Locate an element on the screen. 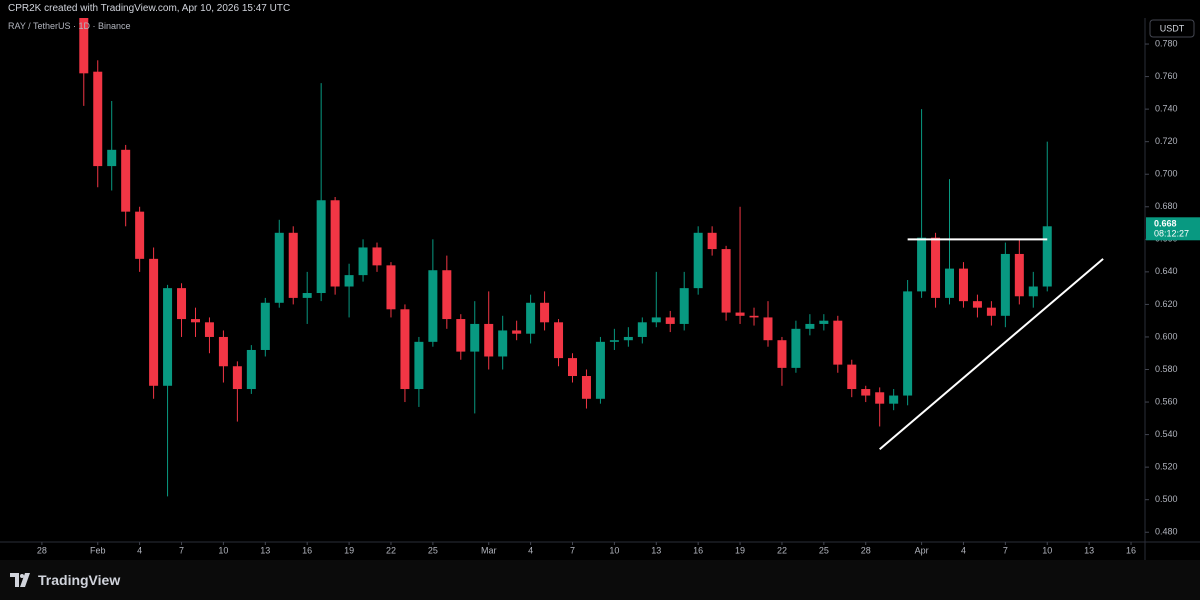 Image resolution: width=1200 pixels, height=600 pixels. x-tick-label: 28 is located at coordinates (866, 550).